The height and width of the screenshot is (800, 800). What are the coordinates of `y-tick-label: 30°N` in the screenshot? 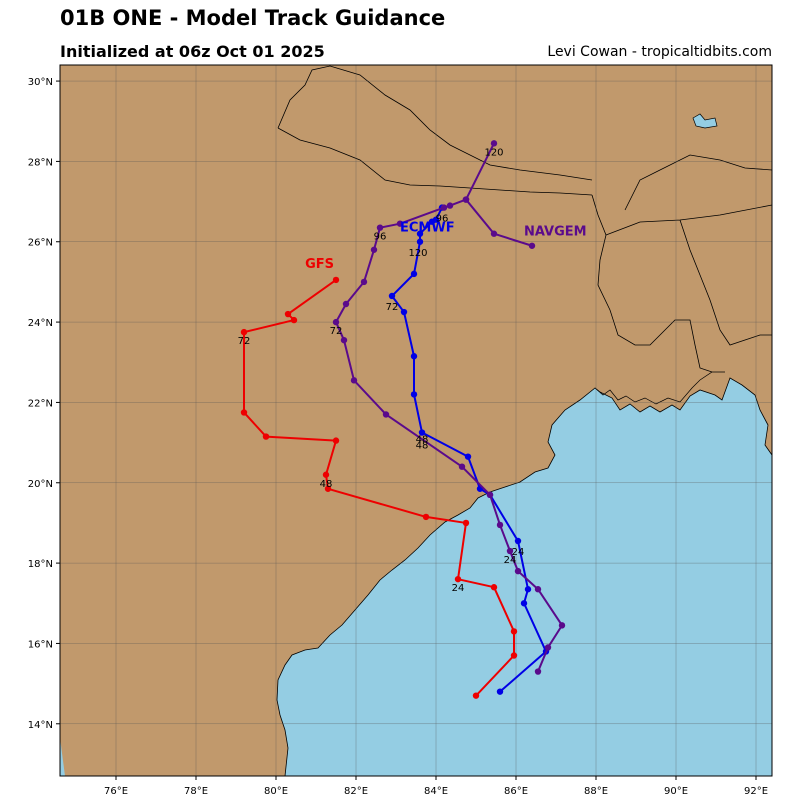 It's located at (40, 82).